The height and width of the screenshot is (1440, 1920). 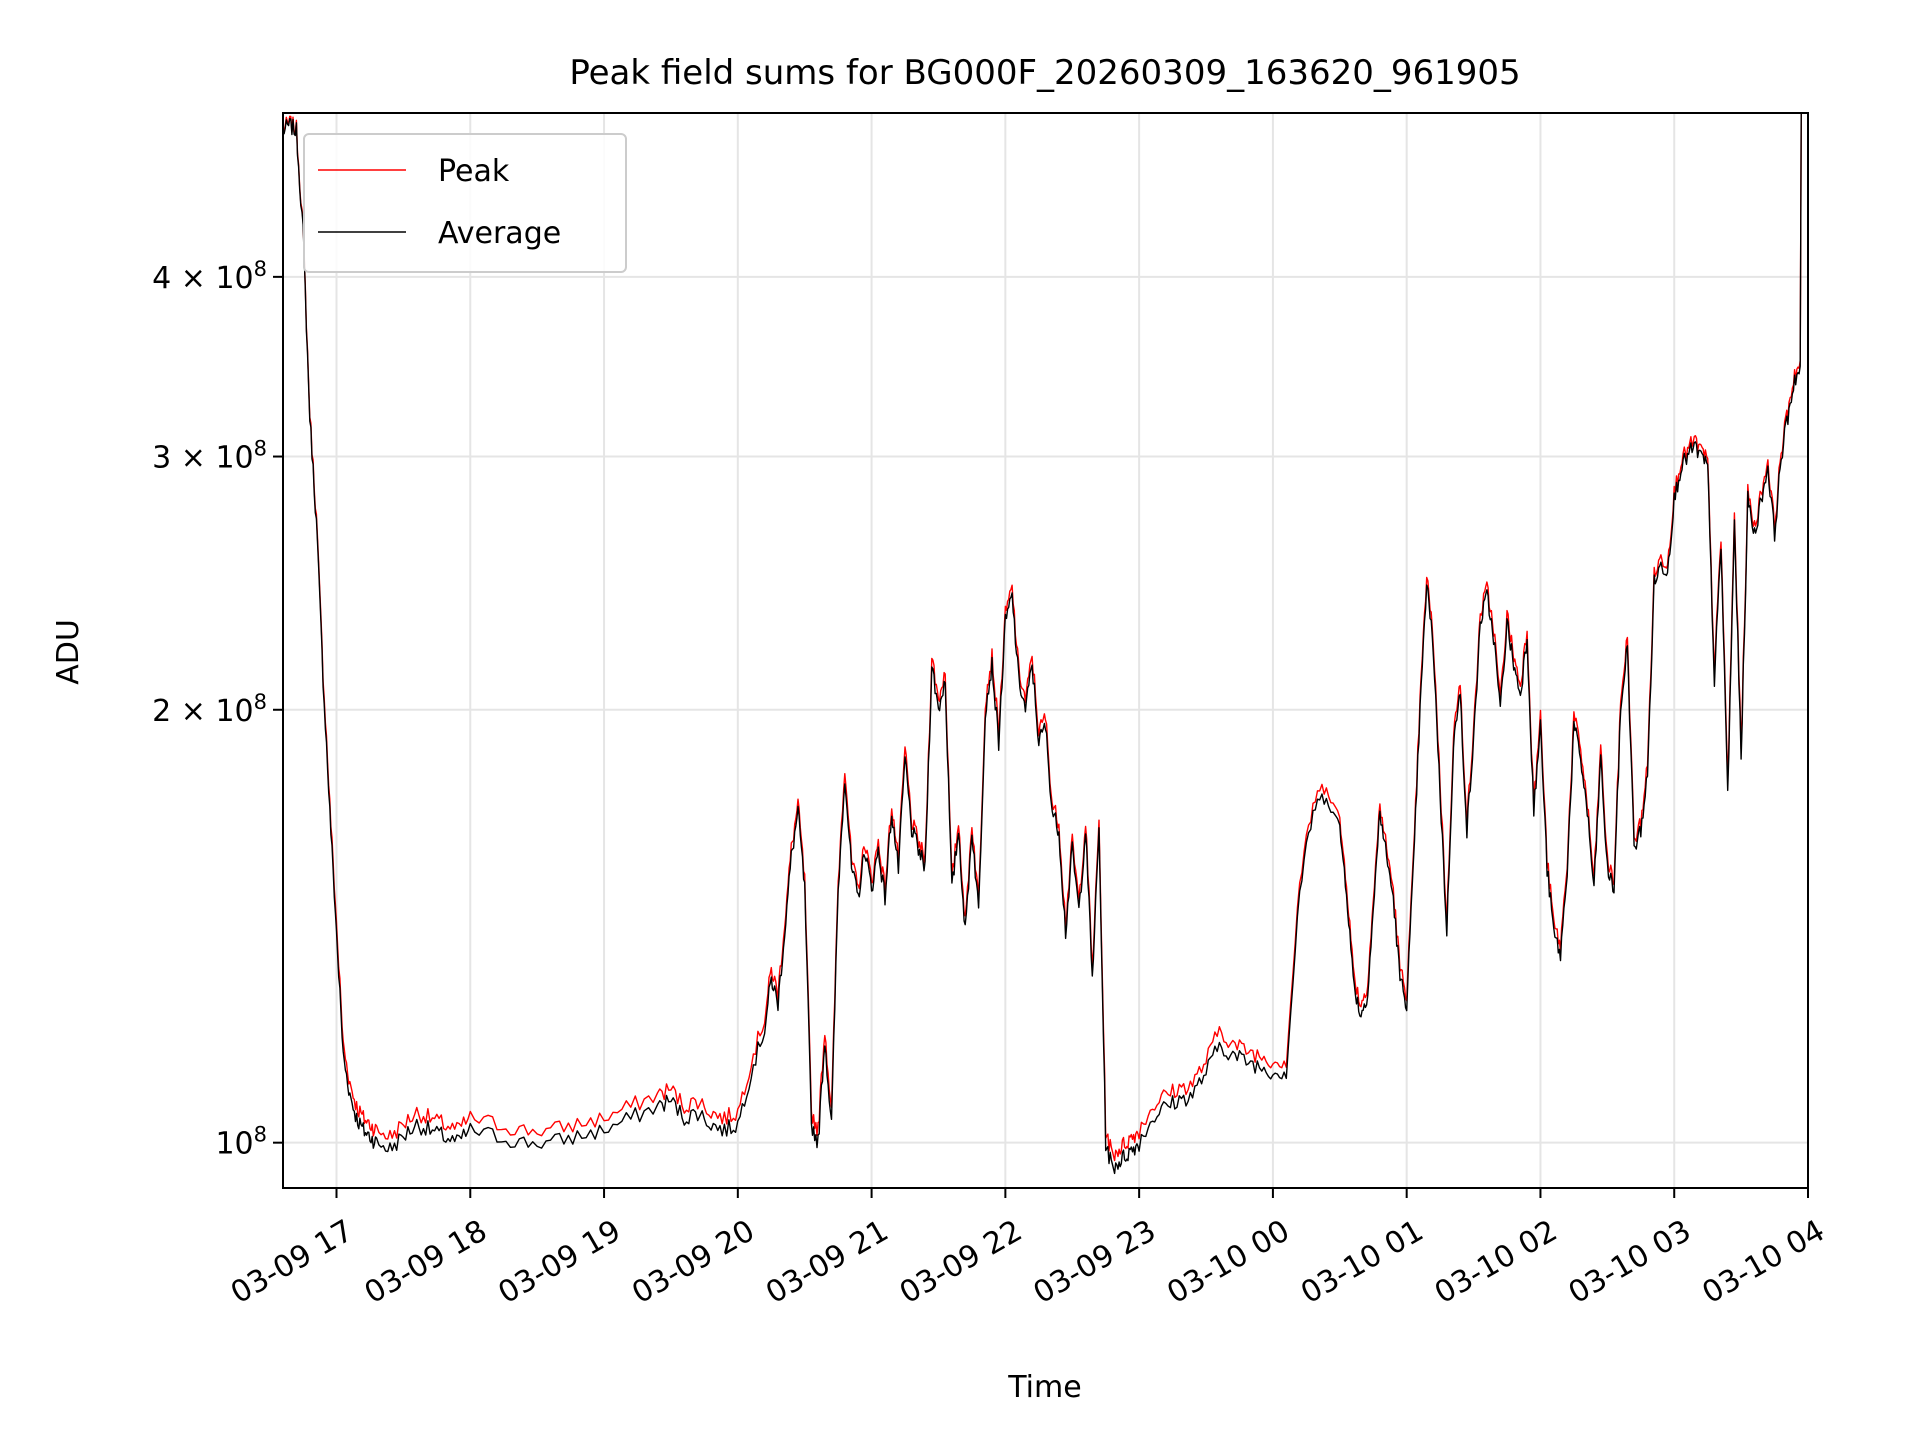 I want to click on legend-box, so click(x=465, y=203).